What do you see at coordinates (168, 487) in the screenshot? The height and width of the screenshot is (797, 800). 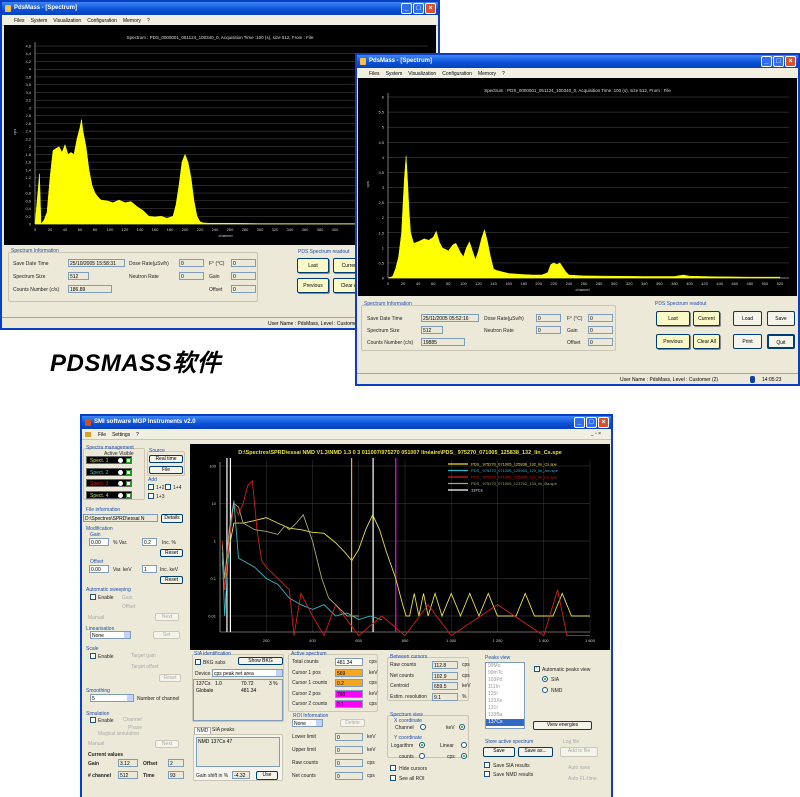 I see `add-1-4-checkbox` at bounding box center [168, 487].